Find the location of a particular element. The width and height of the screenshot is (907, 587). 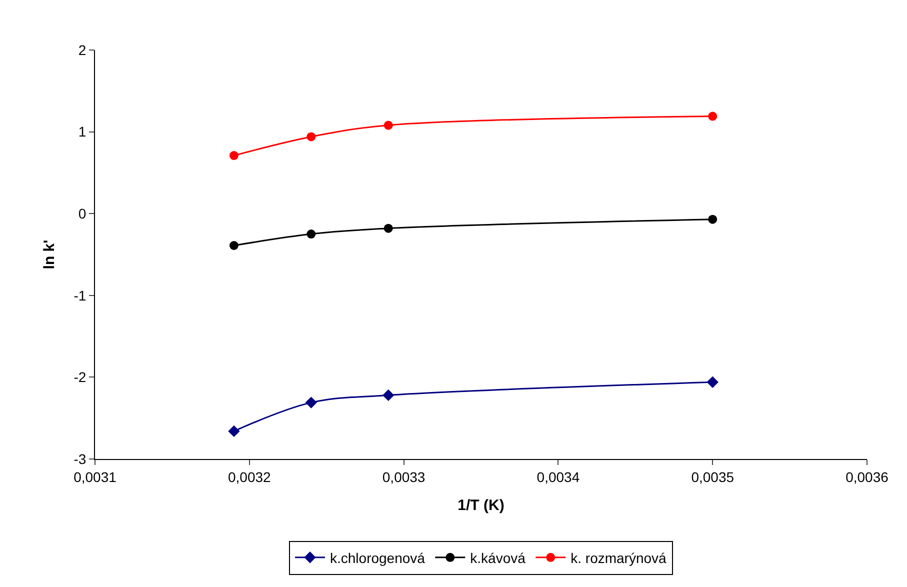

legend-label: k.chlorogenová is located at coordinates (378, 558).